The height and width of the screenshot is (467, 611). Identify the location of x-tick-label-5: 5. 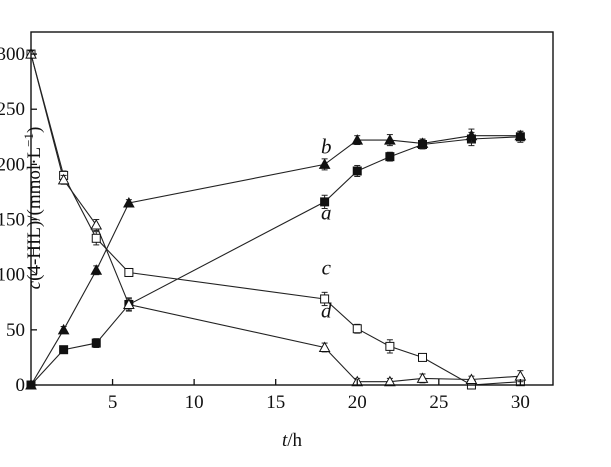
(113, 402).